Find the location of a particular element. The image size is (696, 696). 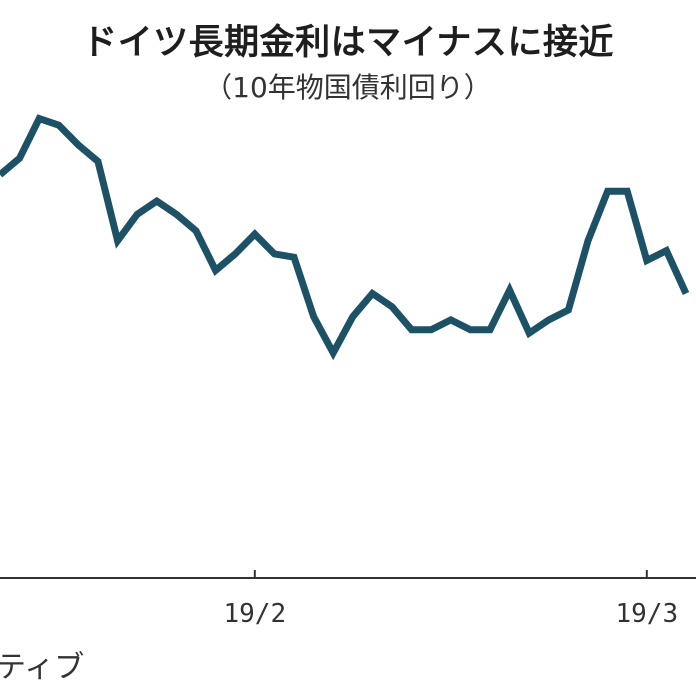

x-axis-group: 19/2 19/3 is located at coordinates (348, 599).